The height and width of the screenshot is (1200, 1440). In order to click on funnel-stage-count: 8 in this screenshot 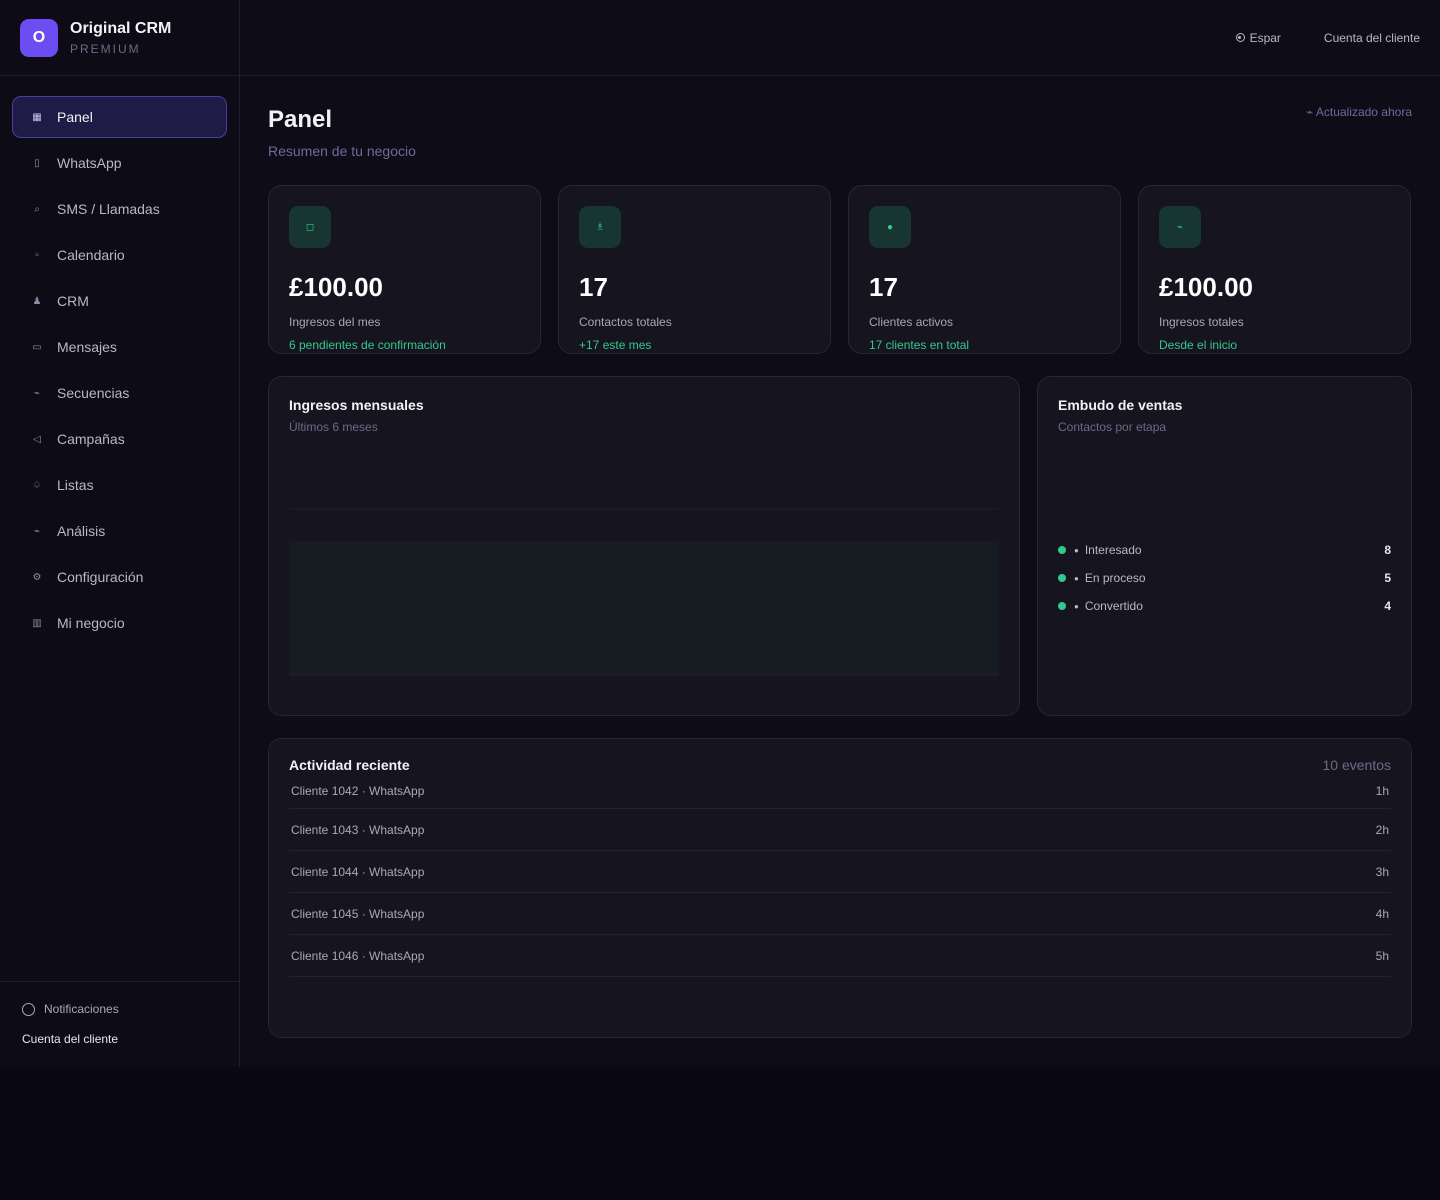, I will do `click(1387, 550)`.